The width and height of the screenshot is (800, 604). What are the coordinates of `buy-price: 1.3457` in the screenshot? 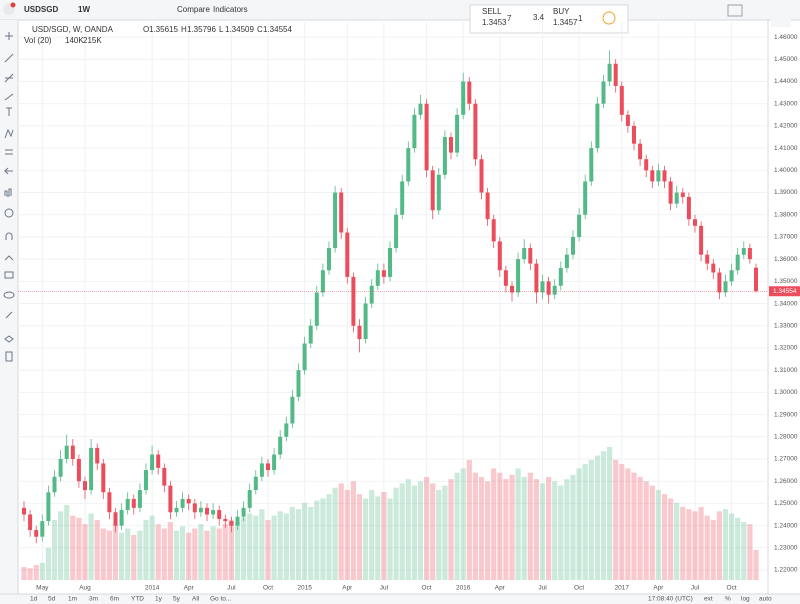 It's located at (565, 22).